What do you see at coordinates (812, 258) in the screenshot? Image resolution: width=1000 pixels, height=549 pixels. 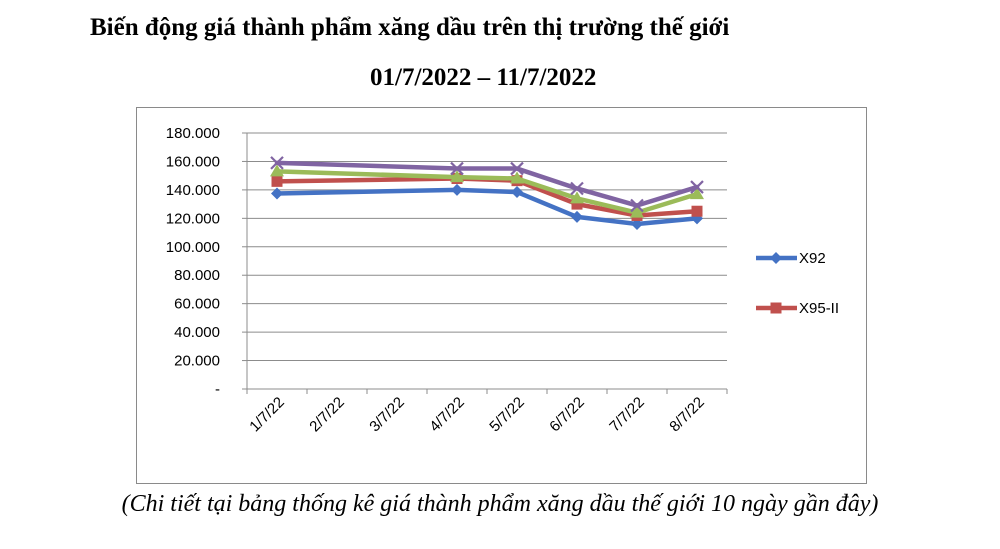 I see `legend-label: X92` at bounding box center [812, 258].